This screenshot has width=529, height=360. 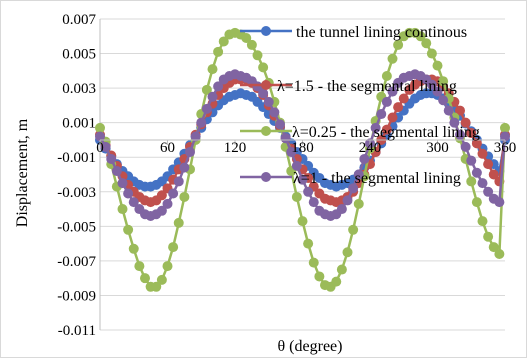 What do you see at coordinates (360, 132) in the screenshot?
I see `legend-item: λ=0.25 - the segmental lining` at bounding box center [360, 132].